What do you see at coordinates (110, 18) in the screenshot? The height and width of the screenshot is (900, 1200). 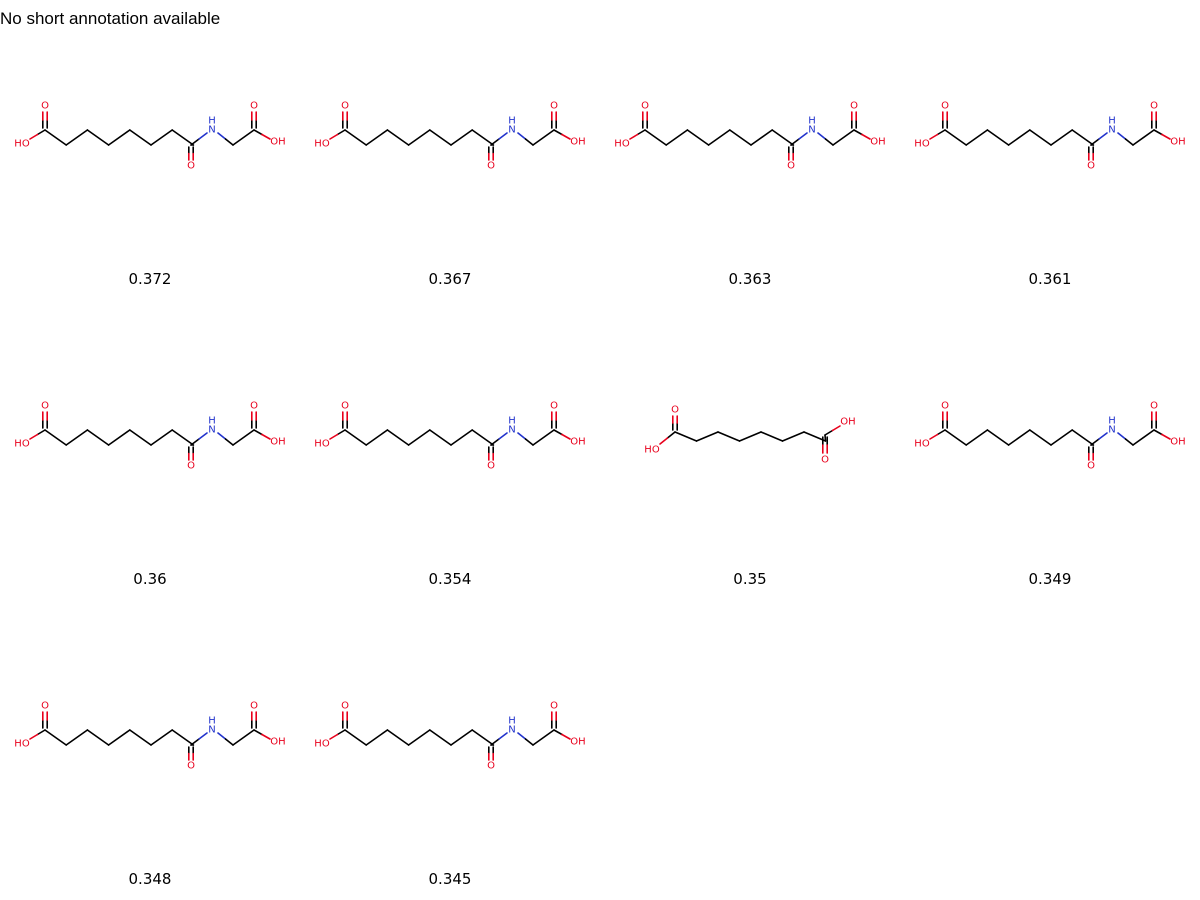 I see `page-title: No short annotation available` at bounding box center [110, 18].